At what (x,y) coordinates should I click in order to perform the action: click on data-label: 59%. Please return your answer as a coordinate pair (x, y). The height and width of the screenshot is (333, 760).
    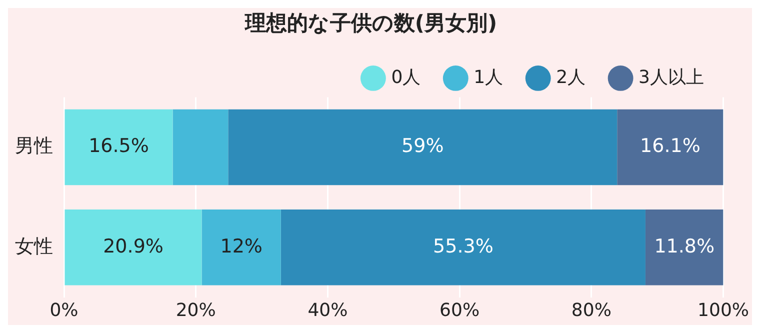
    Looking at the image, I should click on (423, 146).